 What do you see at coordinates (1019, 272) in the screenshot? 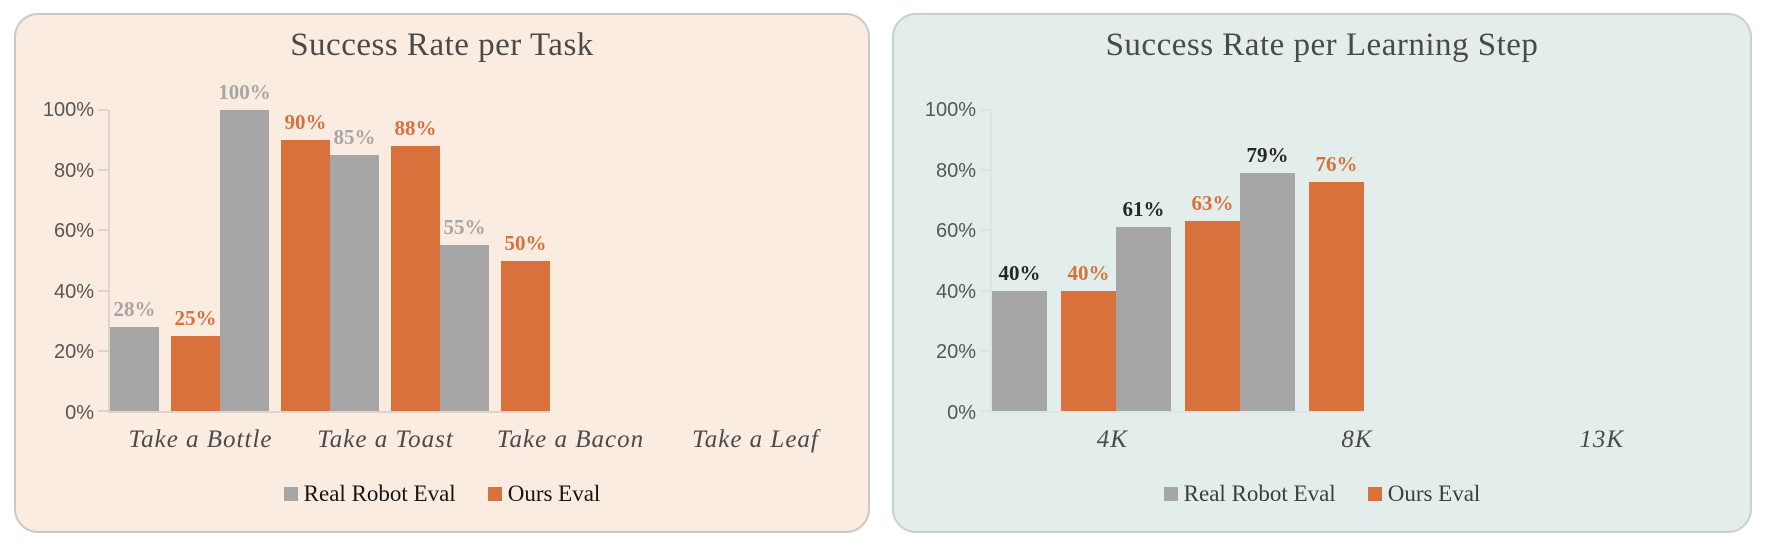
I see `bar-value-label-real-robot-eval-4k: 40%` at bounding box center [1019, 272].